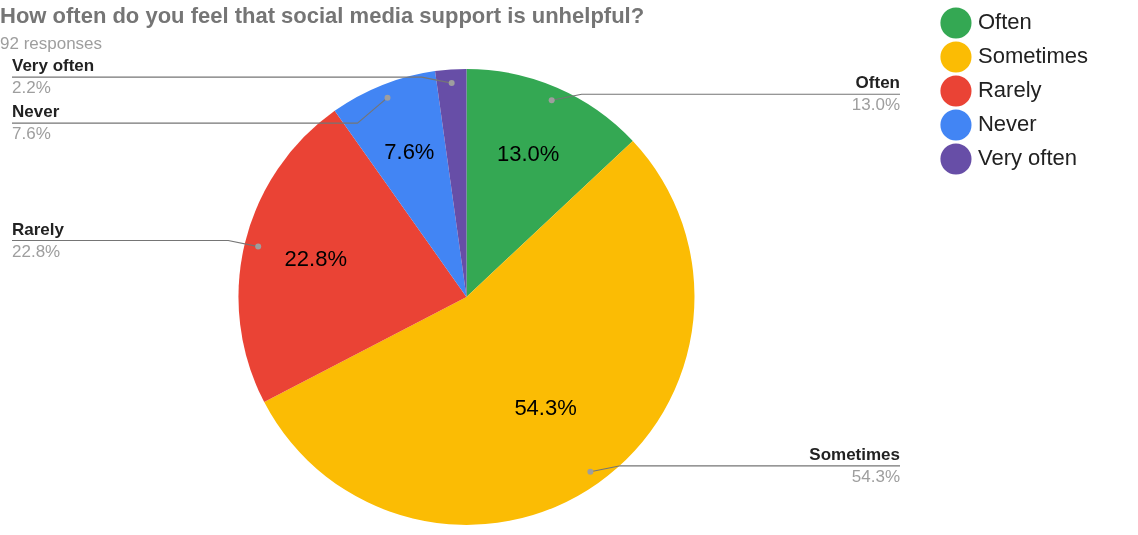 The height and width of the screenshot is (535, 1138). Describe the element at coordinates (875, 105) in the screenshot. I see `text: 13.0%` at that location.